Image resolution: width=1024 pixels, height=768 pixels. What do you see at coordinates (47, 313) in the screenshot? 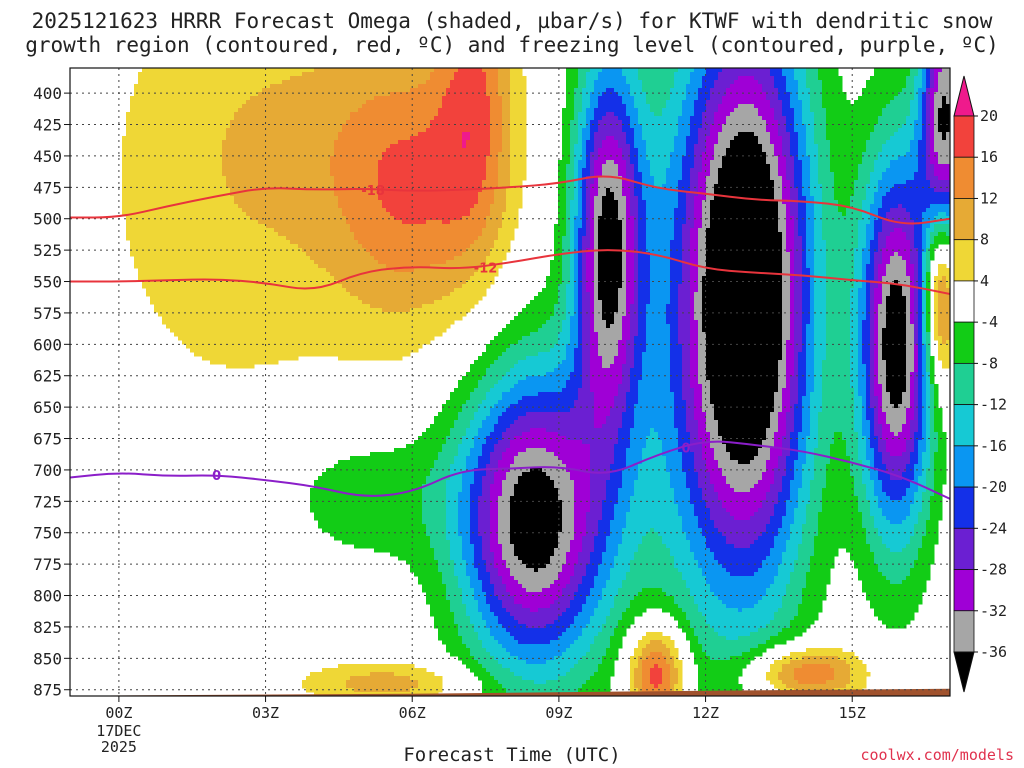
I see `y-tick-label: 575` at bounding box center [47, 313].